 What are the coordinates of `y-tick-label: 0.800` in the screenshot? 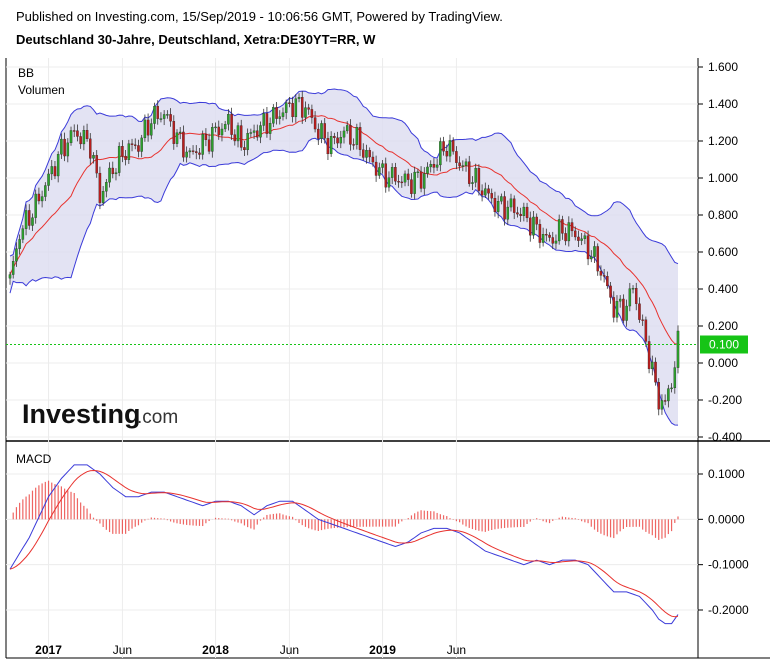 It's located at (723, 215).